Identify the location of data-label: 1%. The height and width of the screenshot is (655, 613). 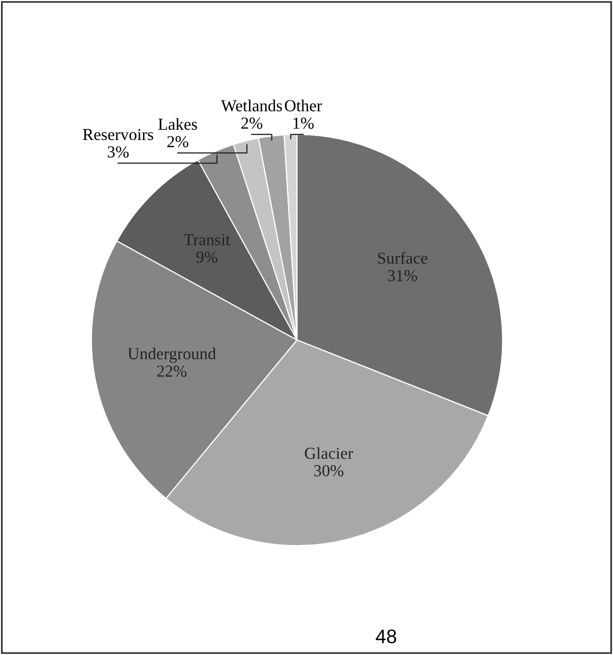
(304, 123).